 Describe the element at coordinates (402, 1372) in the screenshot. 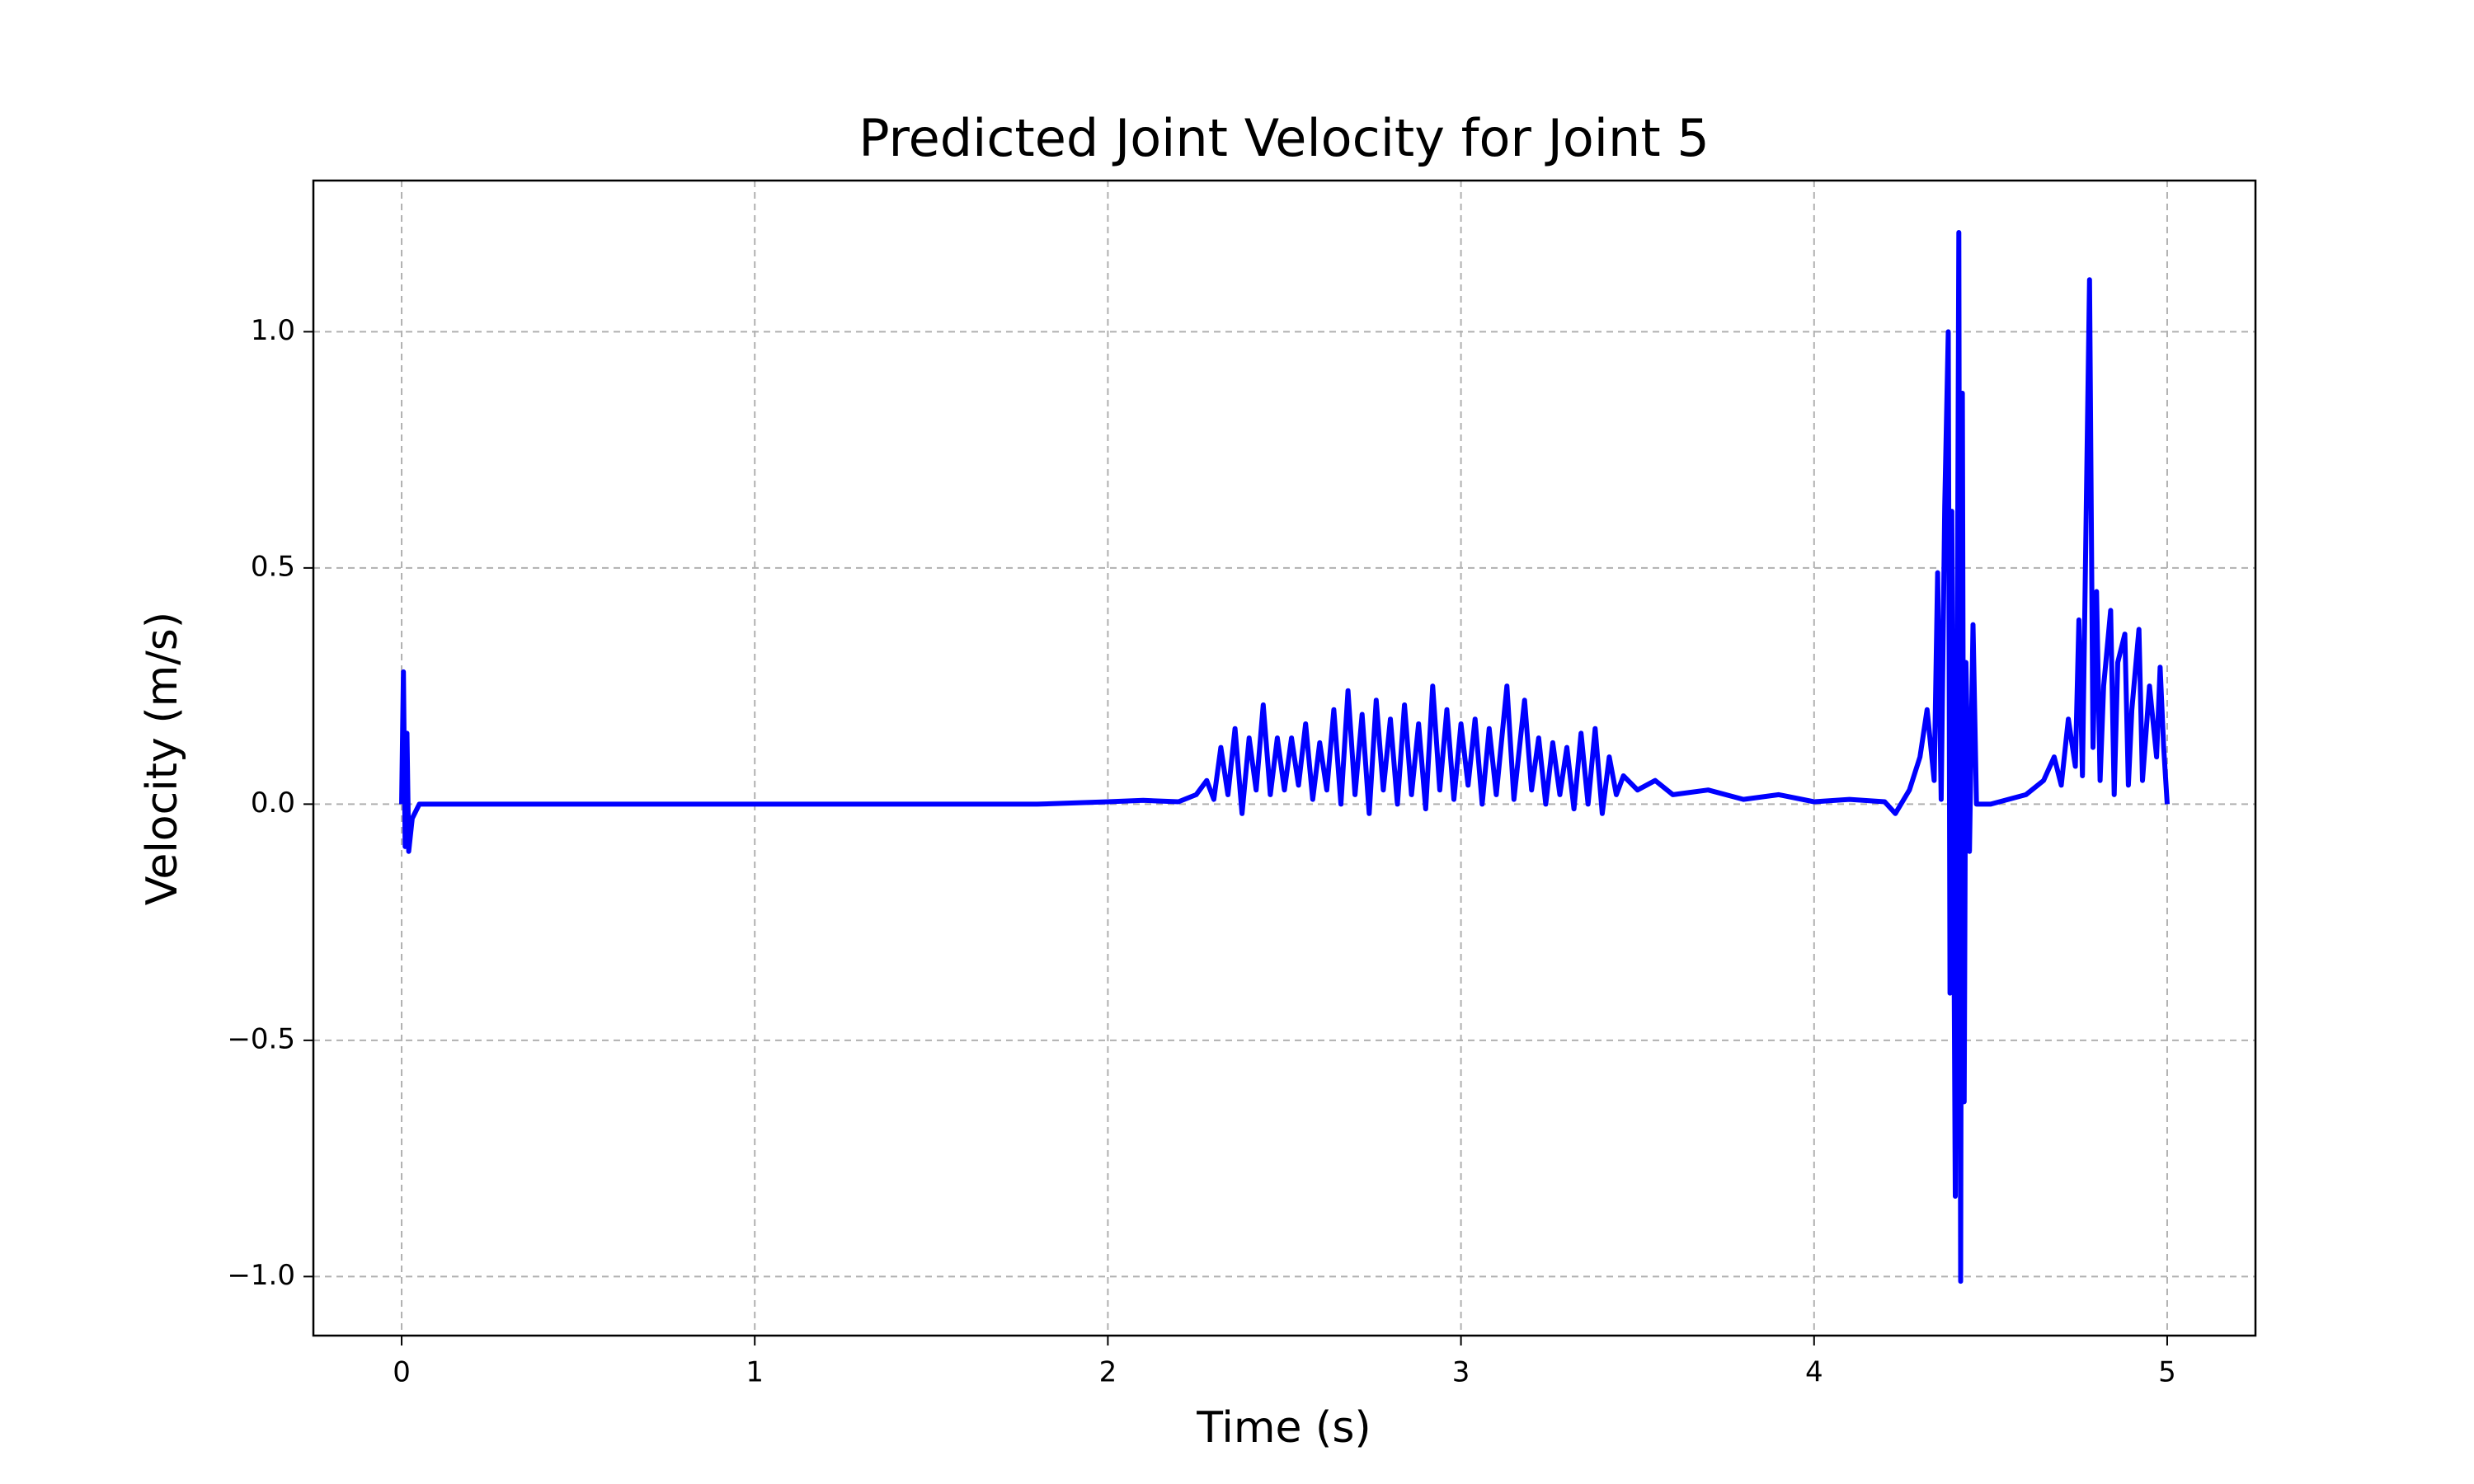

I see `x-tick-label: 0` at that location.